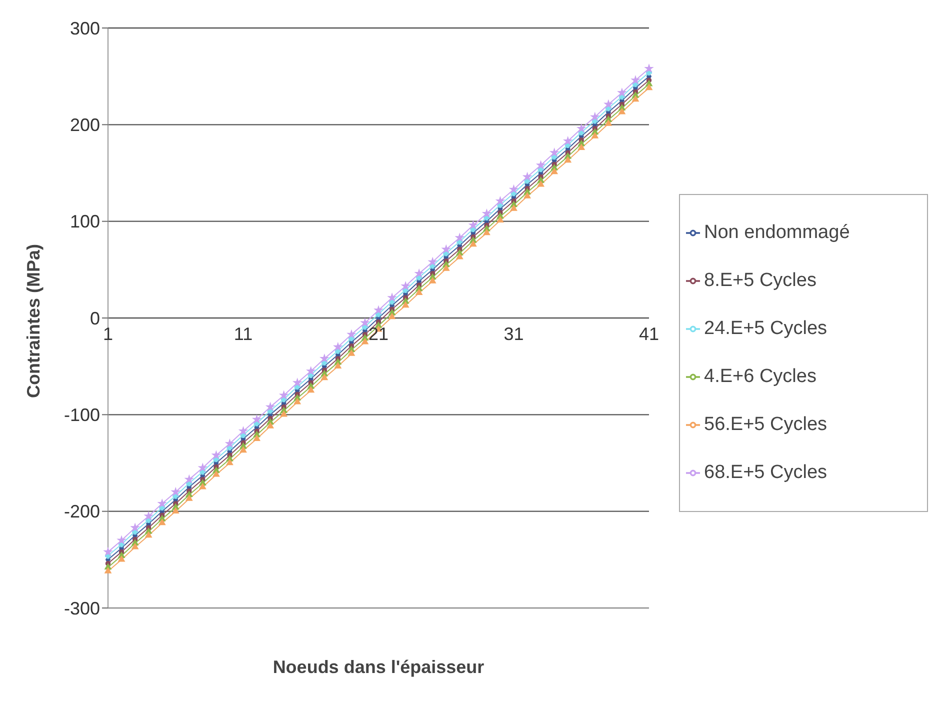 The image size is (936, 711). Describe the element at coordinates (378, 667) in the screenshot. I see `x-axis-title: Noeuds dans l'épaisseur` at that location.